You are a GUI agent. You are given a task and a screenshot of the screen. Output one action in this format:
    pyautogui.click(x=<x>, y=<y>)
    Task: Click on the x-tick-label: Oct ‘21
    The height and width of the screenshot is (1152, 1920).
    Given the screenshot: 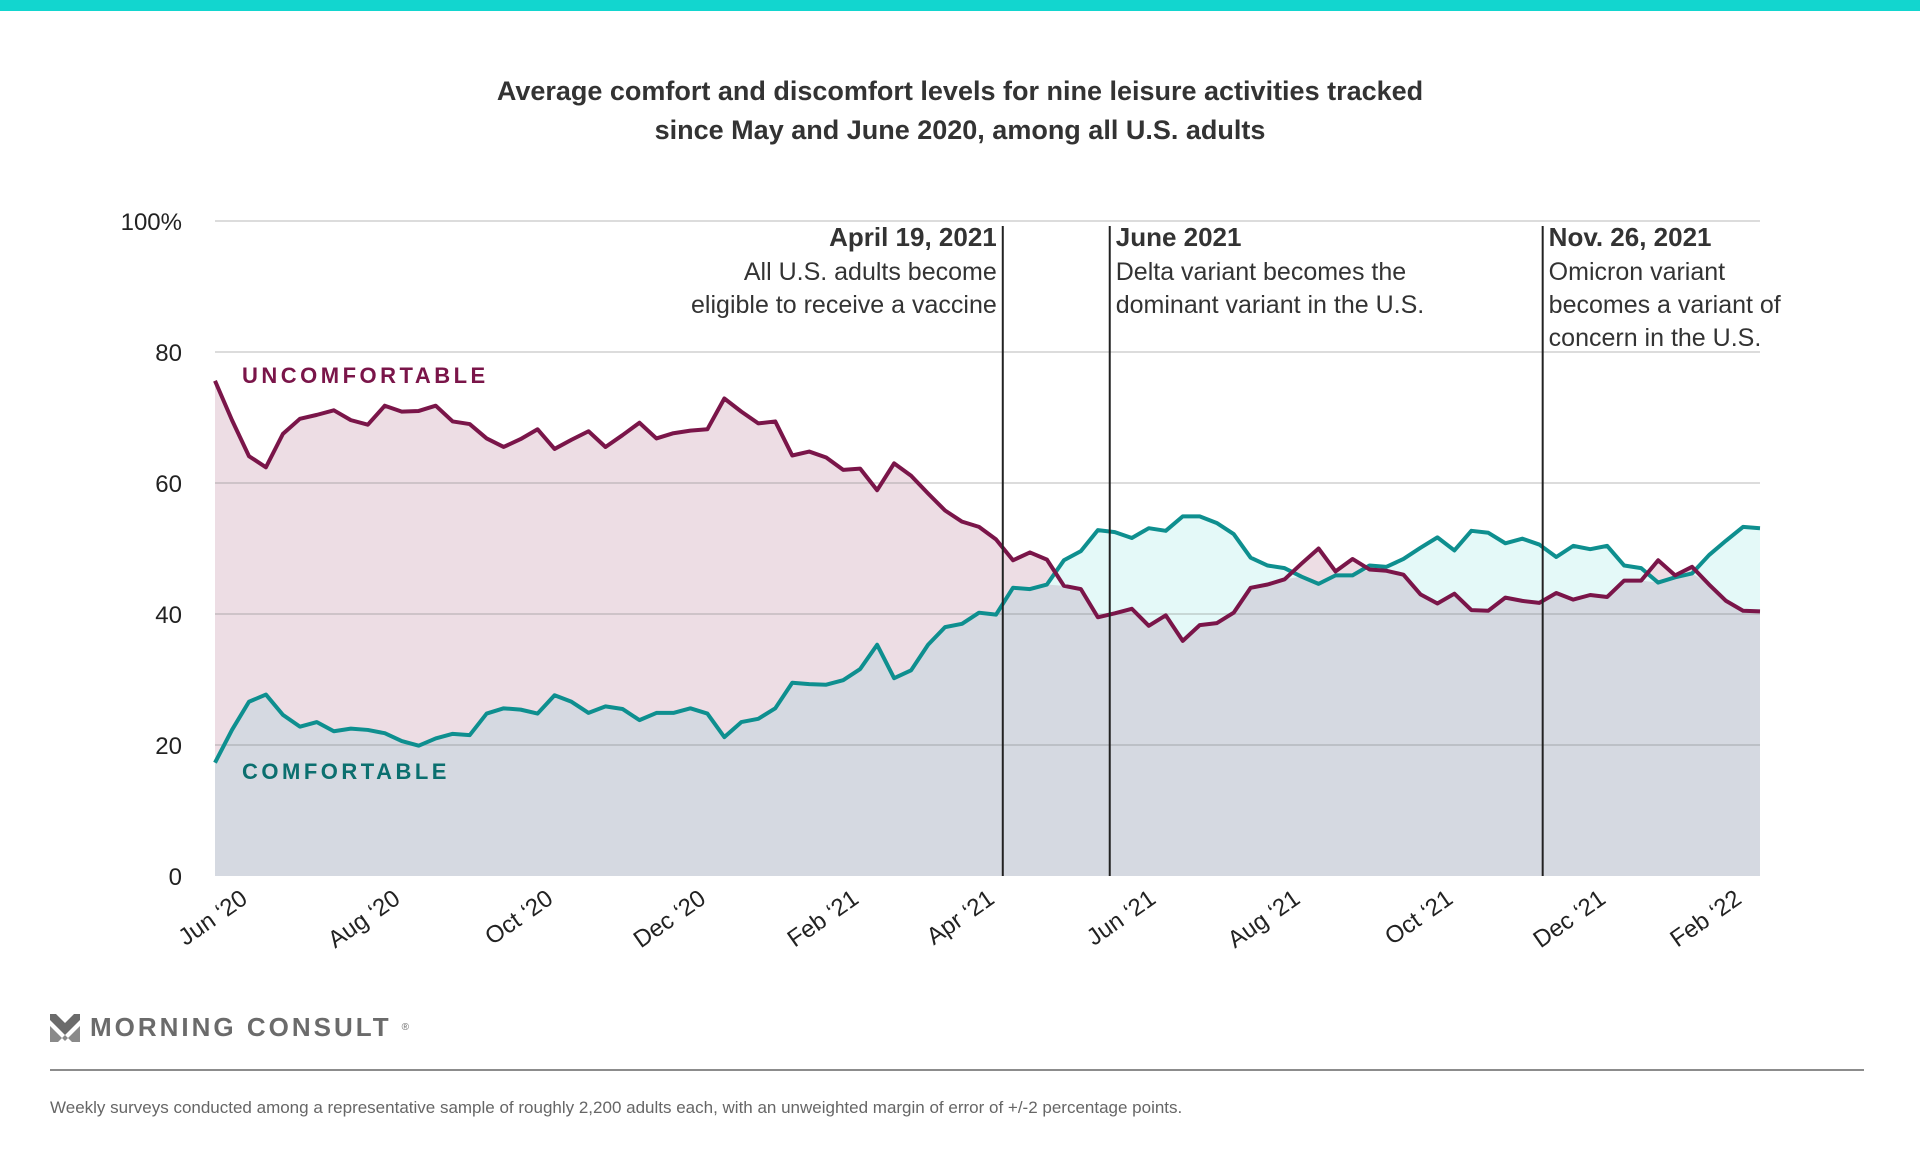 What is the action you would take?
    pyautogui.click(x=1419, y=918)
    